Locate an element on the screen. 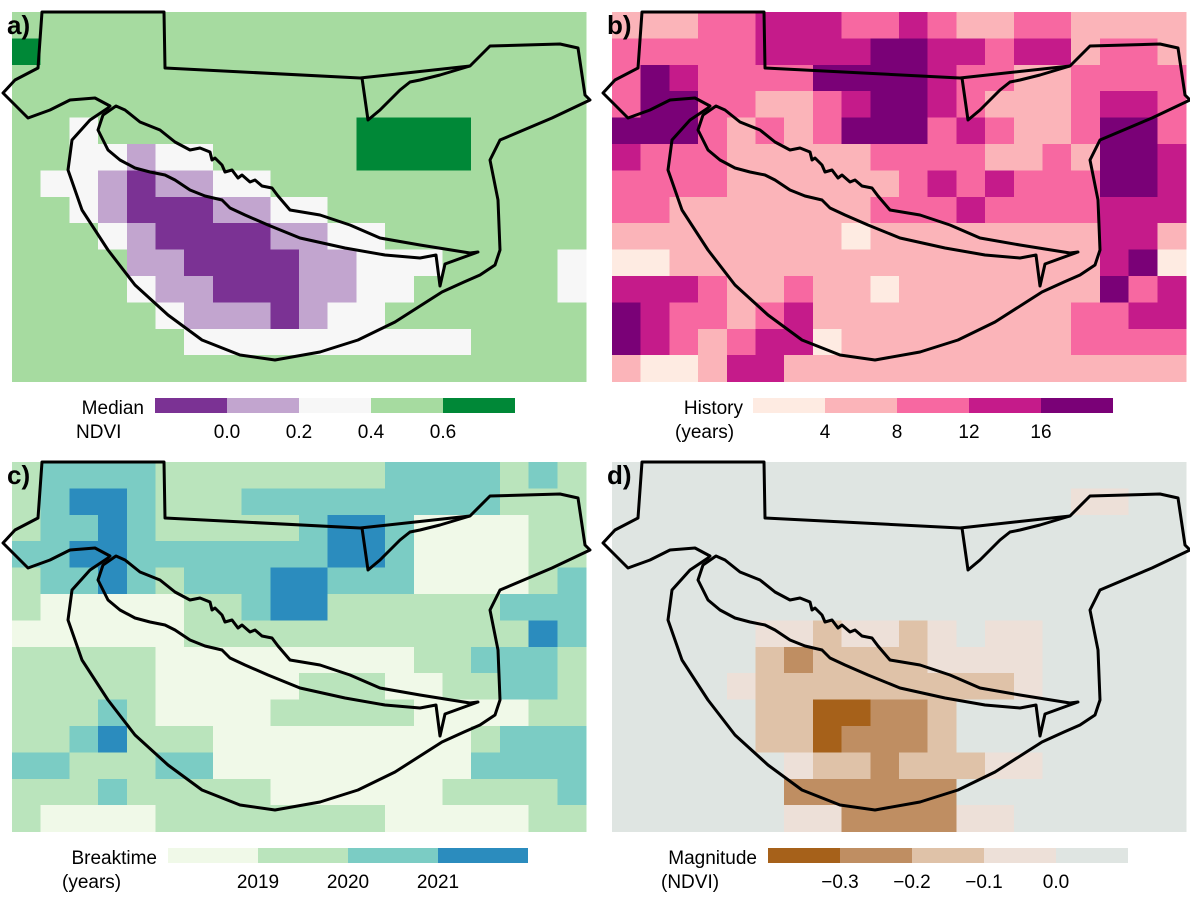 This screenshot has width=1190, height=900. cell-r3-c8 is located at coordinates (256, 555).